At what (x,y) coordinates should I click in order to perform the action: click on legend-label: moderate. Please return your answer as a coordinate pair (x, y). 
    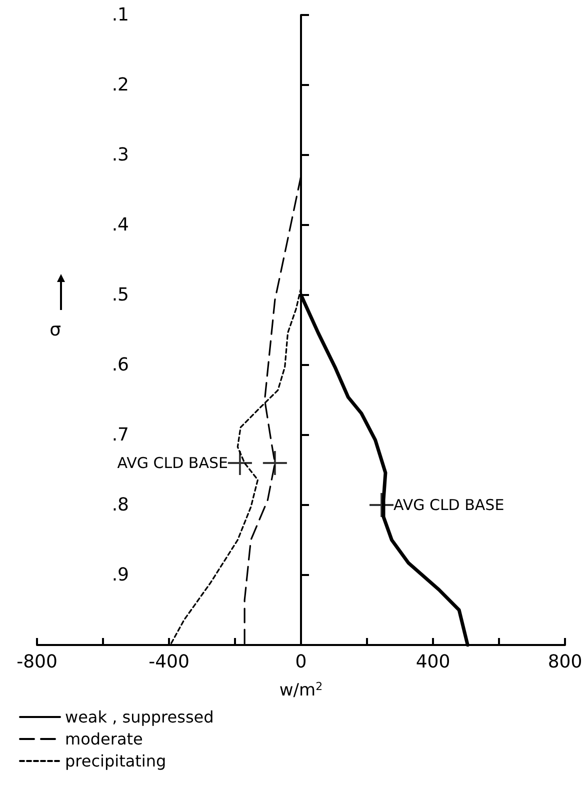
    Looking at the image, I should click on (104, 739).